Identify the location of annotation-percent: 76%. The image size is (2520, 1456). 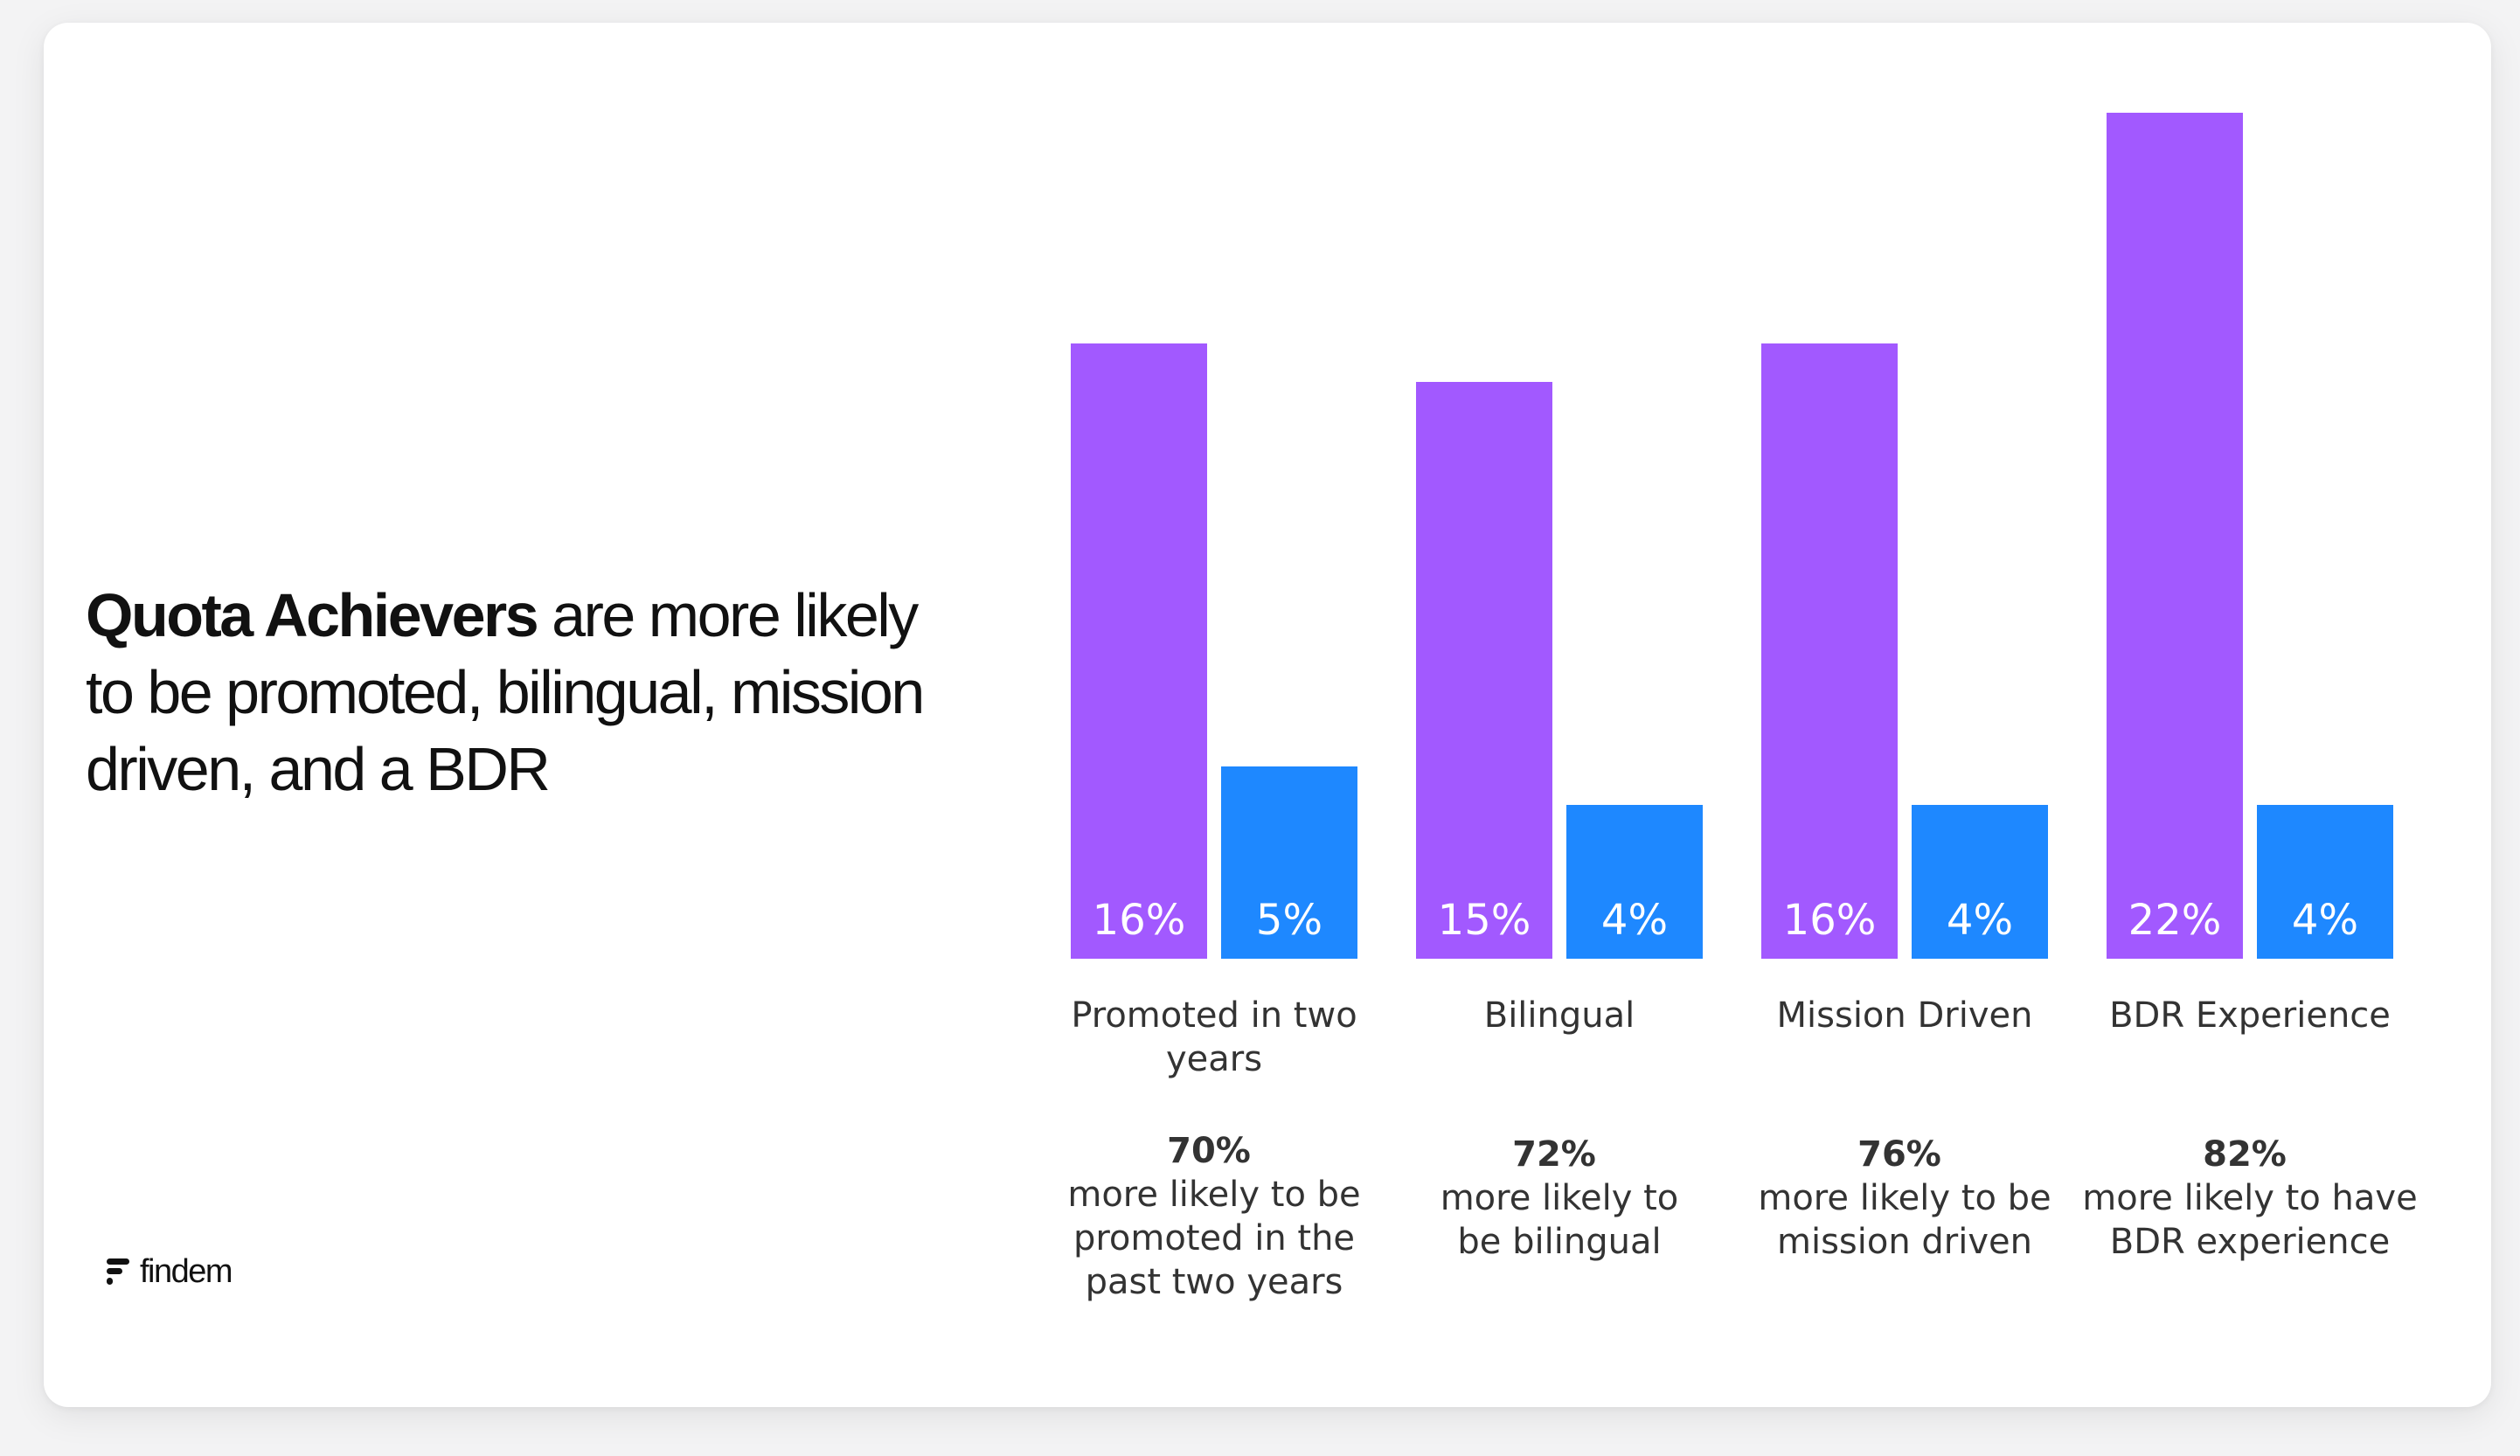
(1899, 1154).